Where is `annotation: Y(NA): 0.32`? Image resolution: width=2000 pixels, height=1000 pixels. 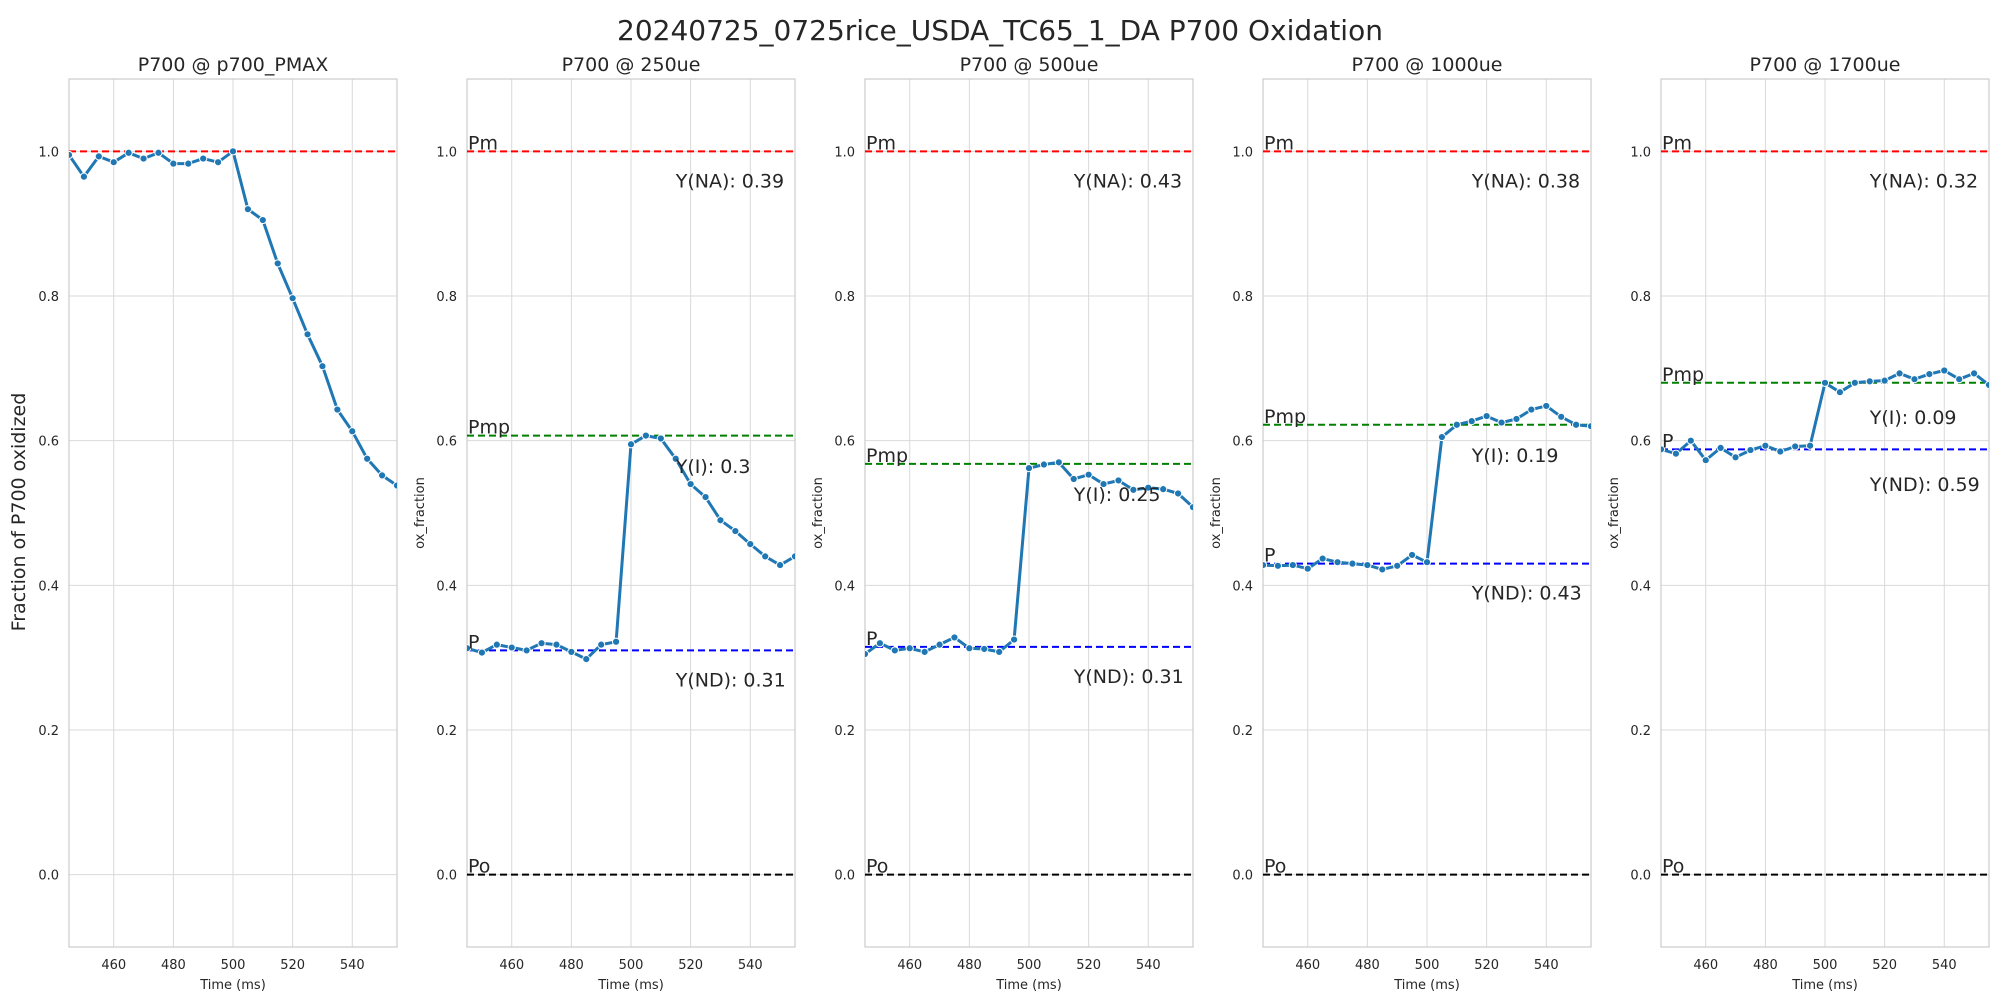 annotation: Y(NA): 0.32 is located at coordinates (1923, 181).